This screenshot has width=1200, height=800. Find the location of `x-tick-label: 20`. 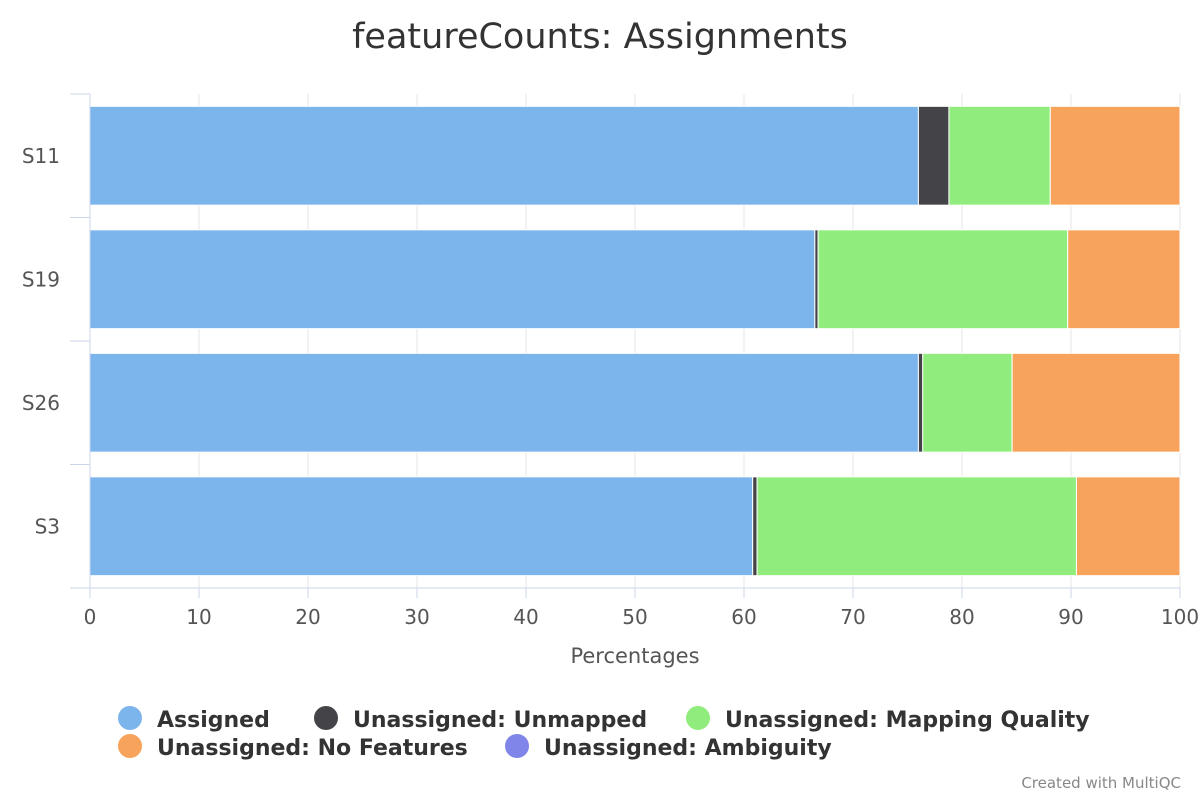

x-tick-label: 20 is located at coordinates (307, 617).